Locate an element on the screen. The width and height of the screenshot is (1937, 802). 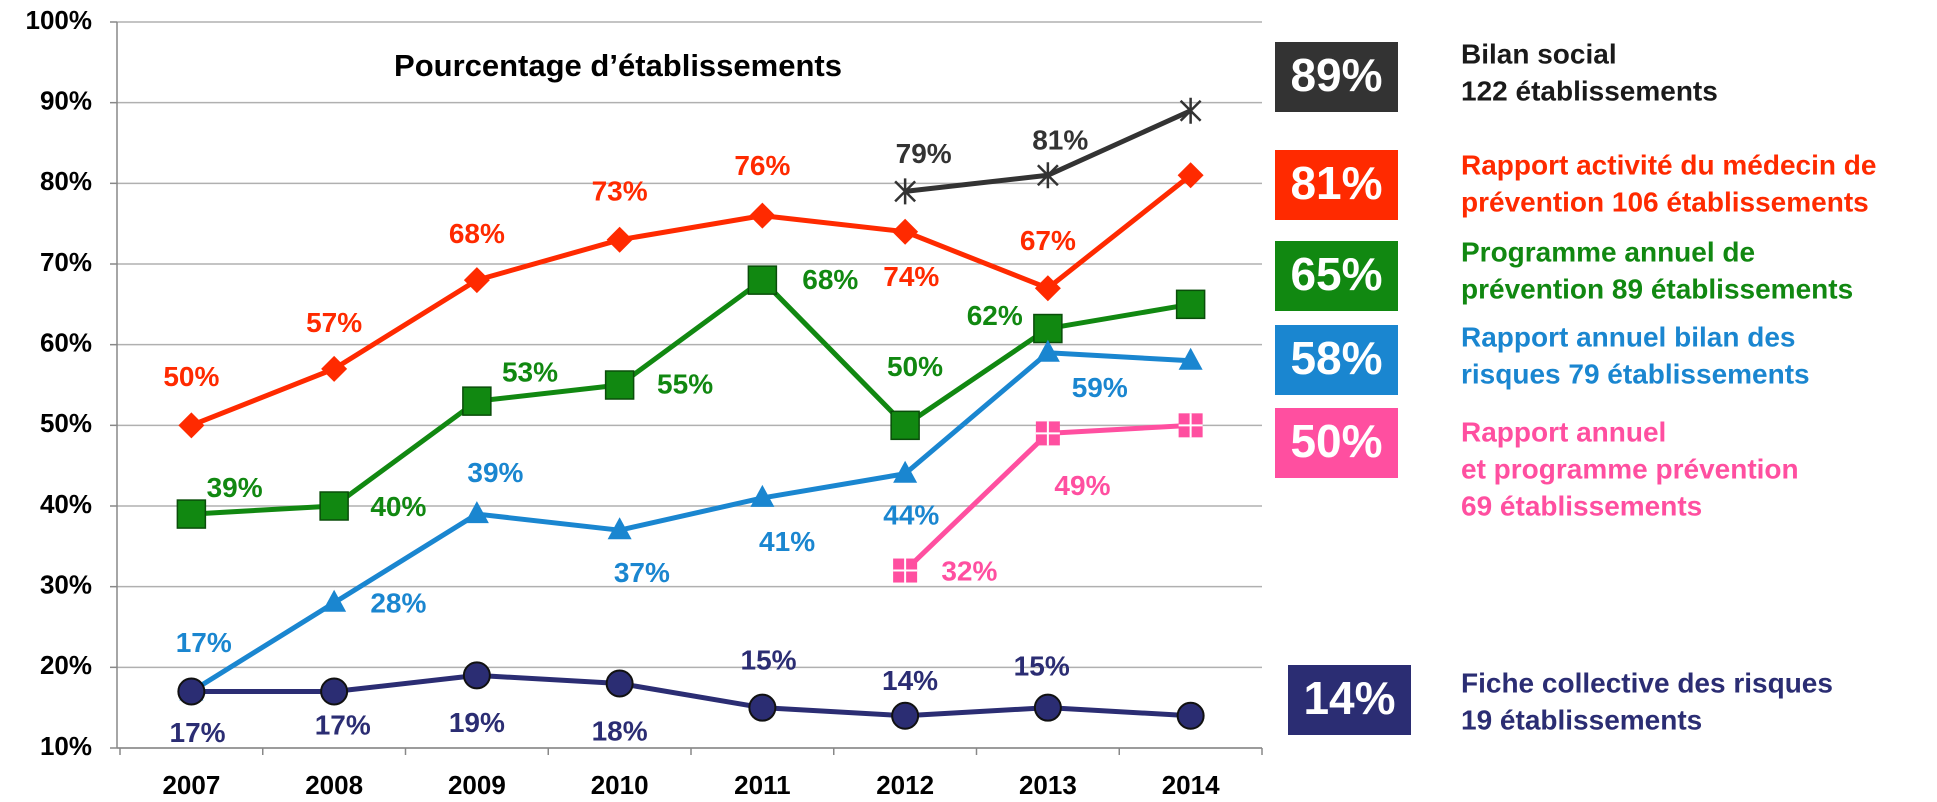
x-tick-label: 2009 is located at coordinates (477, 785).